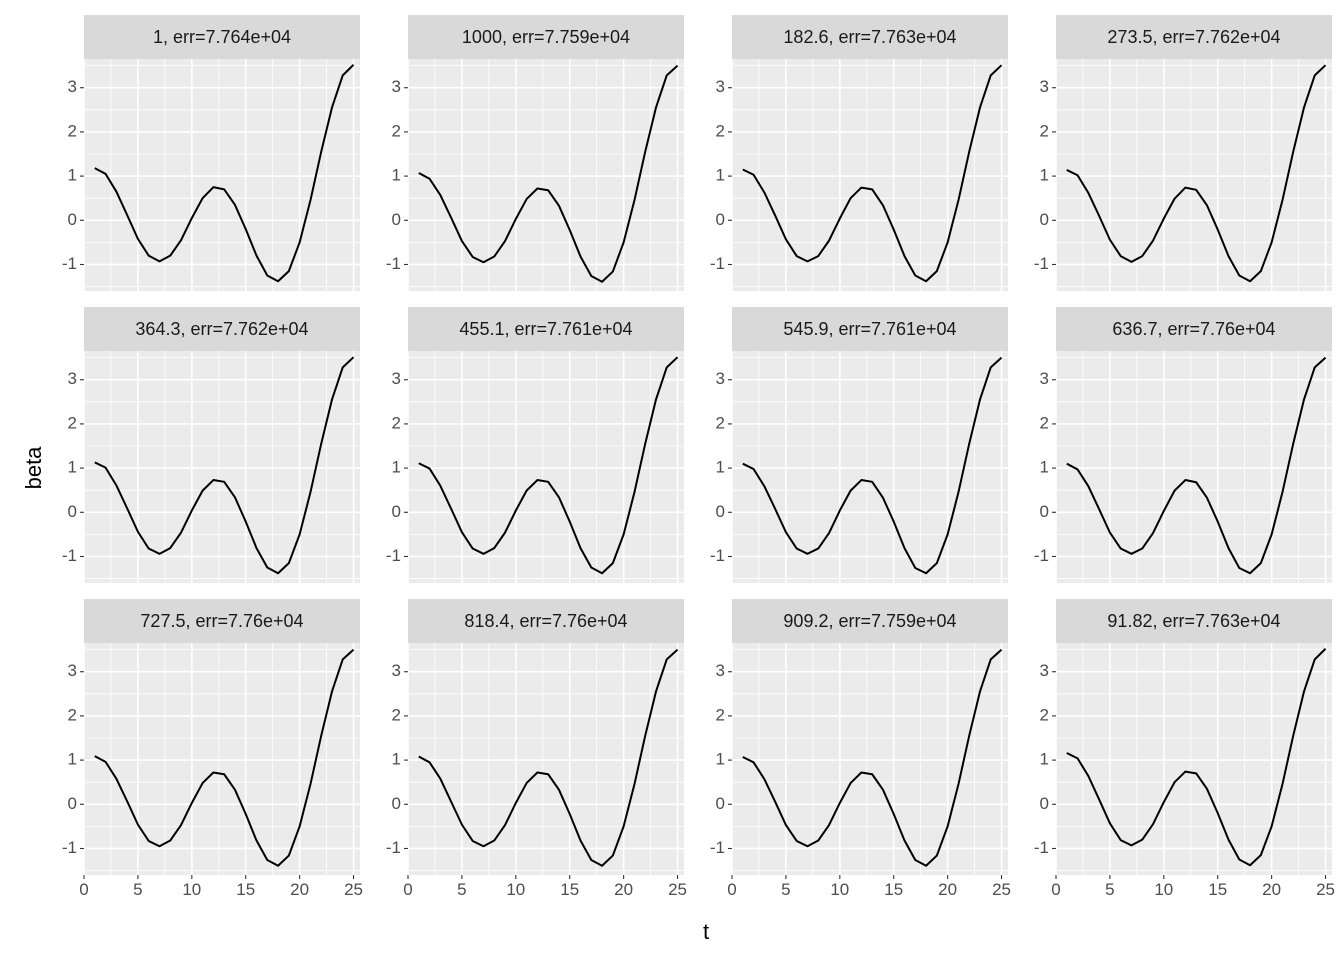 The image size is (1344, 960). I want to click on y-axis-title: beta, so click(33, 468).